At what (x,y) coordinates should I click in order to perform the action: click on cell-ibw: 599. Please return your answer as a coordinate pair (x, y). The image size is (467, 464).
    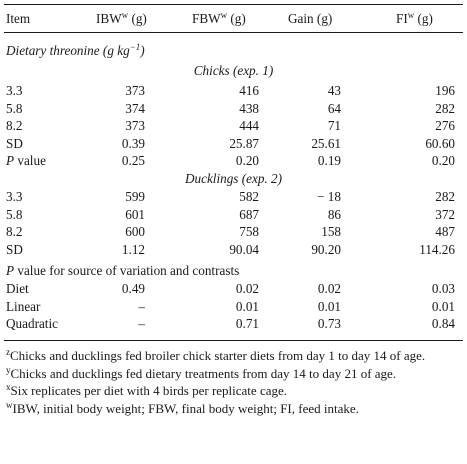
    Looking at the image, I should click on (135, 196).